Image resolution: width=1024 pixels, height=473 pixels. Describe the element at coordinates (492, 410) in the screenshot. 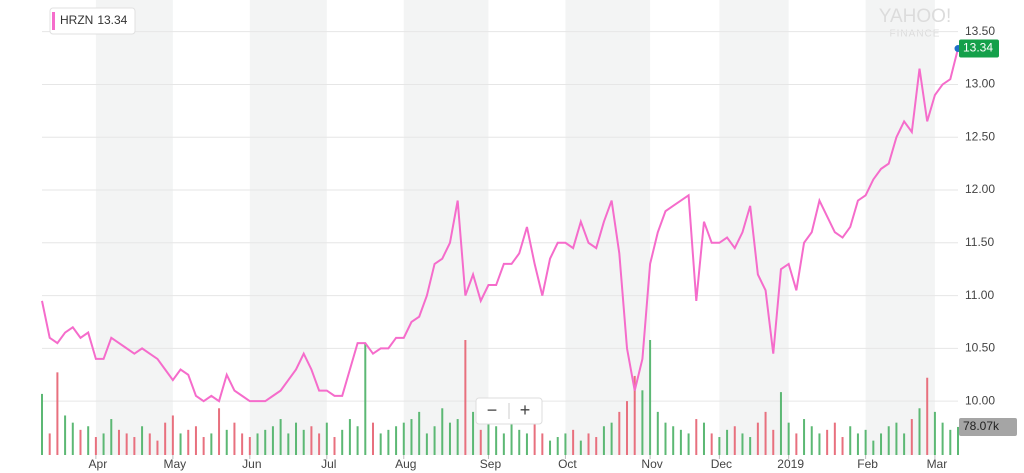

I see `zoom-out-button: −` at that location.